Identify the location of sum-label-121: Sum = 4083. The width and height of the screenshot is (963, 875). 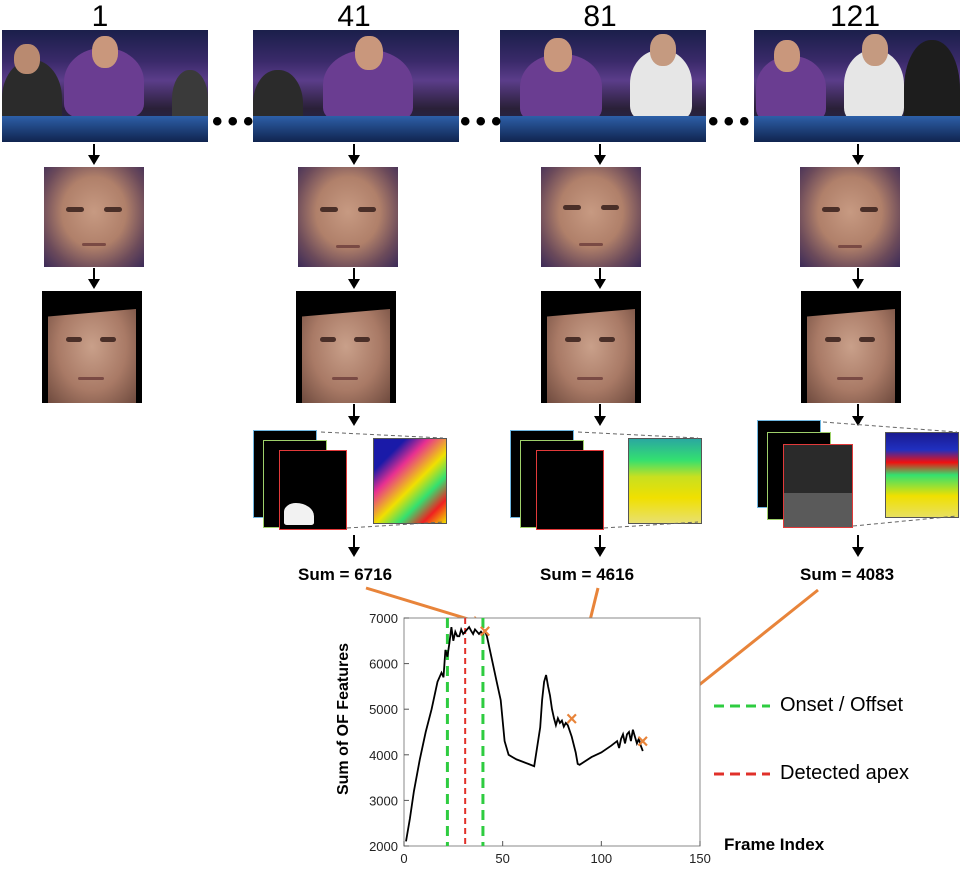
(847, 574).